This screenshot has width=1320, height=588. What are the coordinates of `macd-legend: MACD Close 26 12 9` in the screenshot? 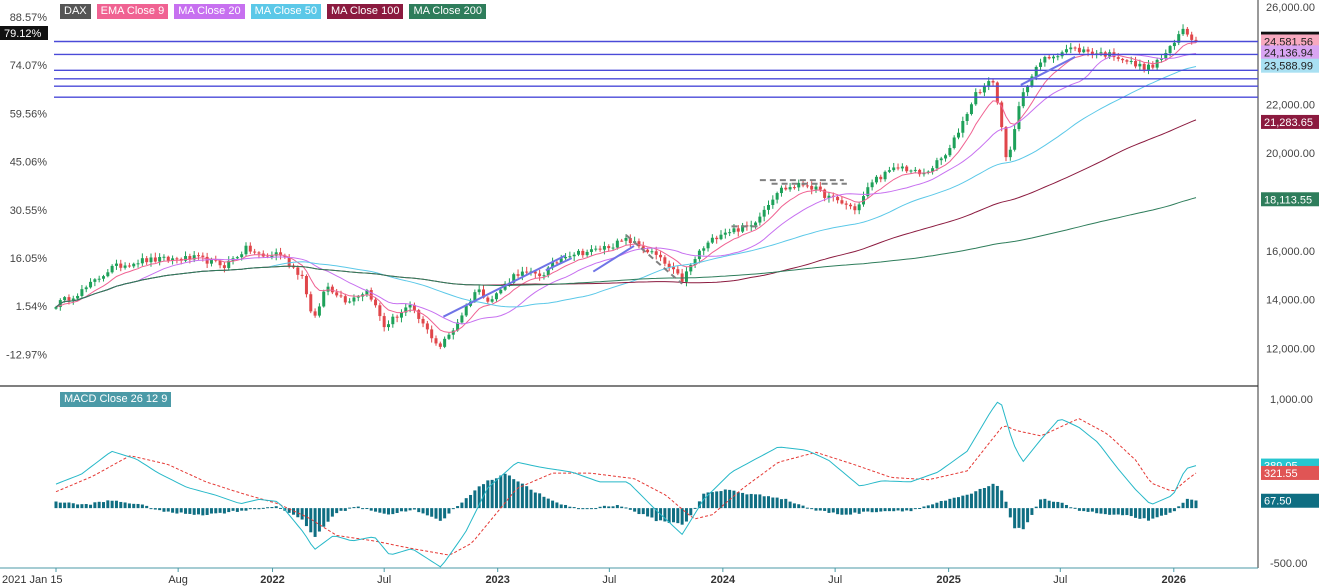 It's located at (116, 399).